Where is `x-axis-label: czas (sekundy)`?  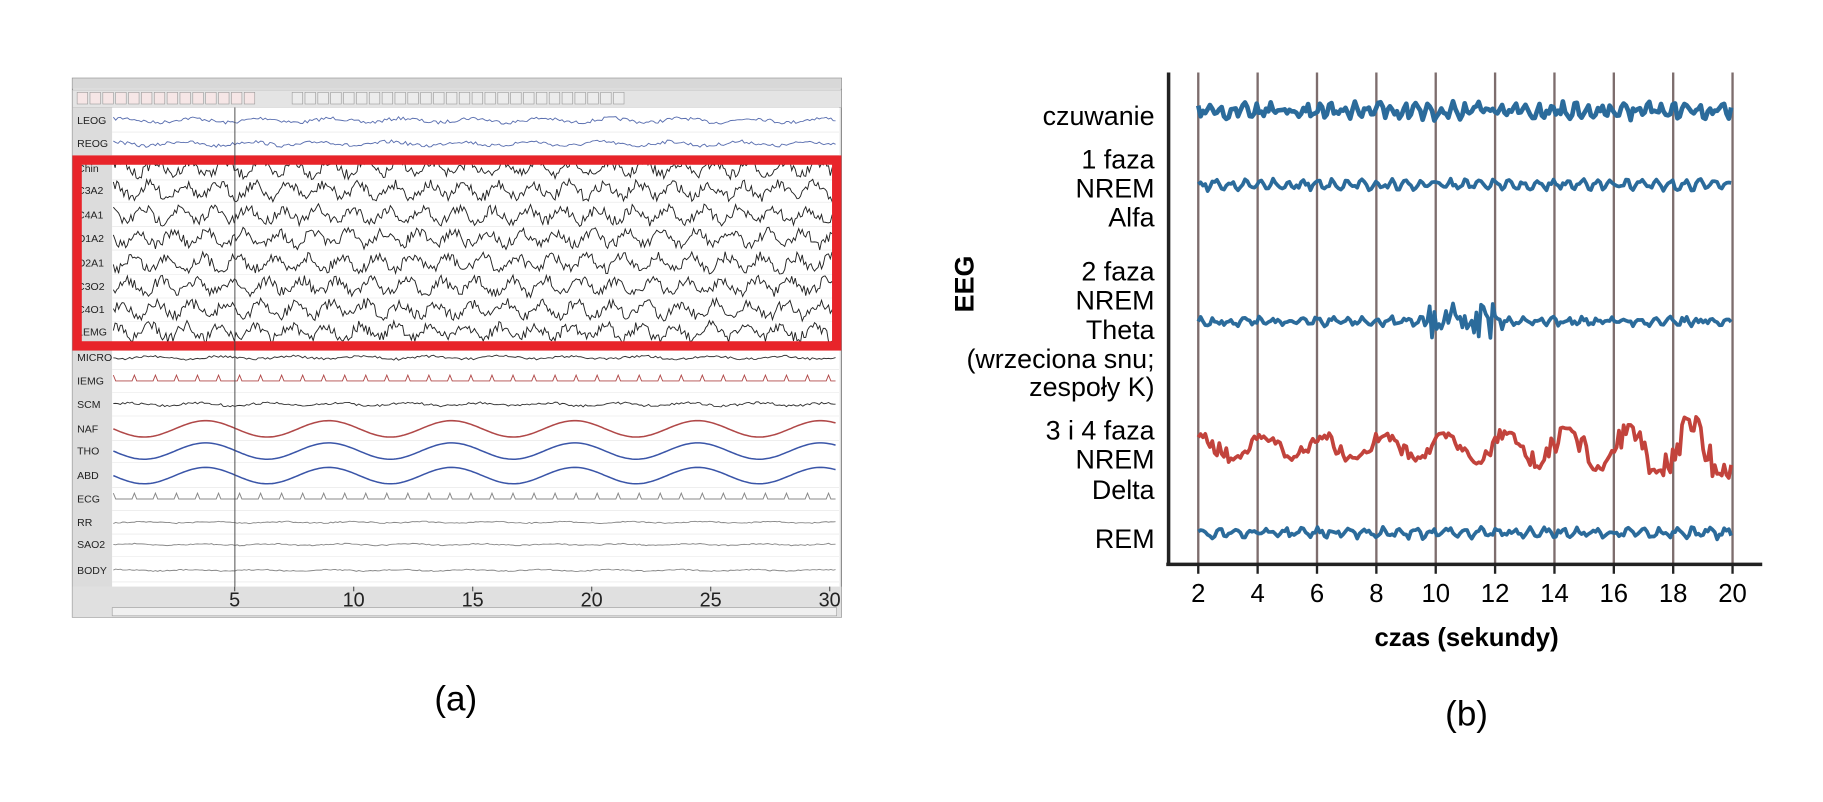
x-axis-label: czas (sekundy) is located at coordinates (1466, 638).